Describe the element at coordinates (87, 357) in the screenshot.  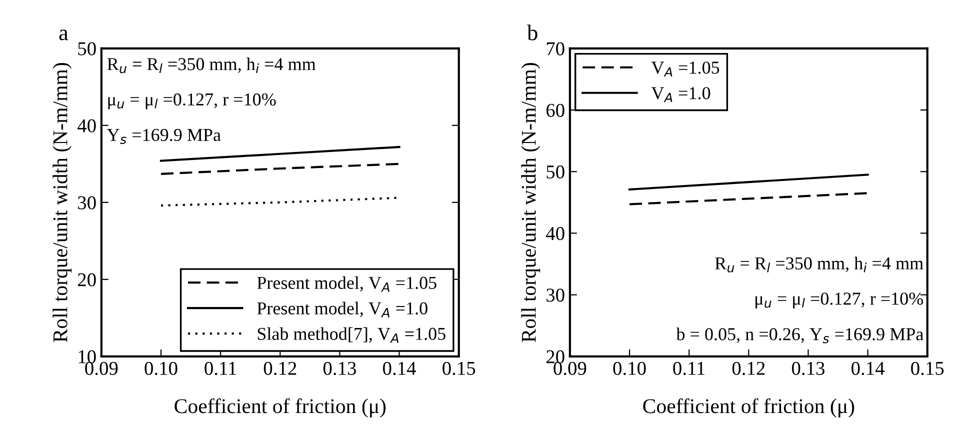
I see `y-tick-label: 10` at that location.